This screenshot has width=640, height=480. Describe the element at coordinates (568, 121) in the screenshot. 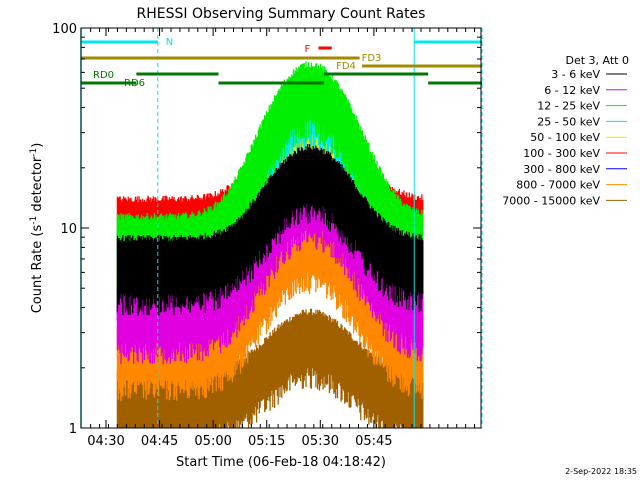

I see `legend-label: 25 - 50 keV` at that location.